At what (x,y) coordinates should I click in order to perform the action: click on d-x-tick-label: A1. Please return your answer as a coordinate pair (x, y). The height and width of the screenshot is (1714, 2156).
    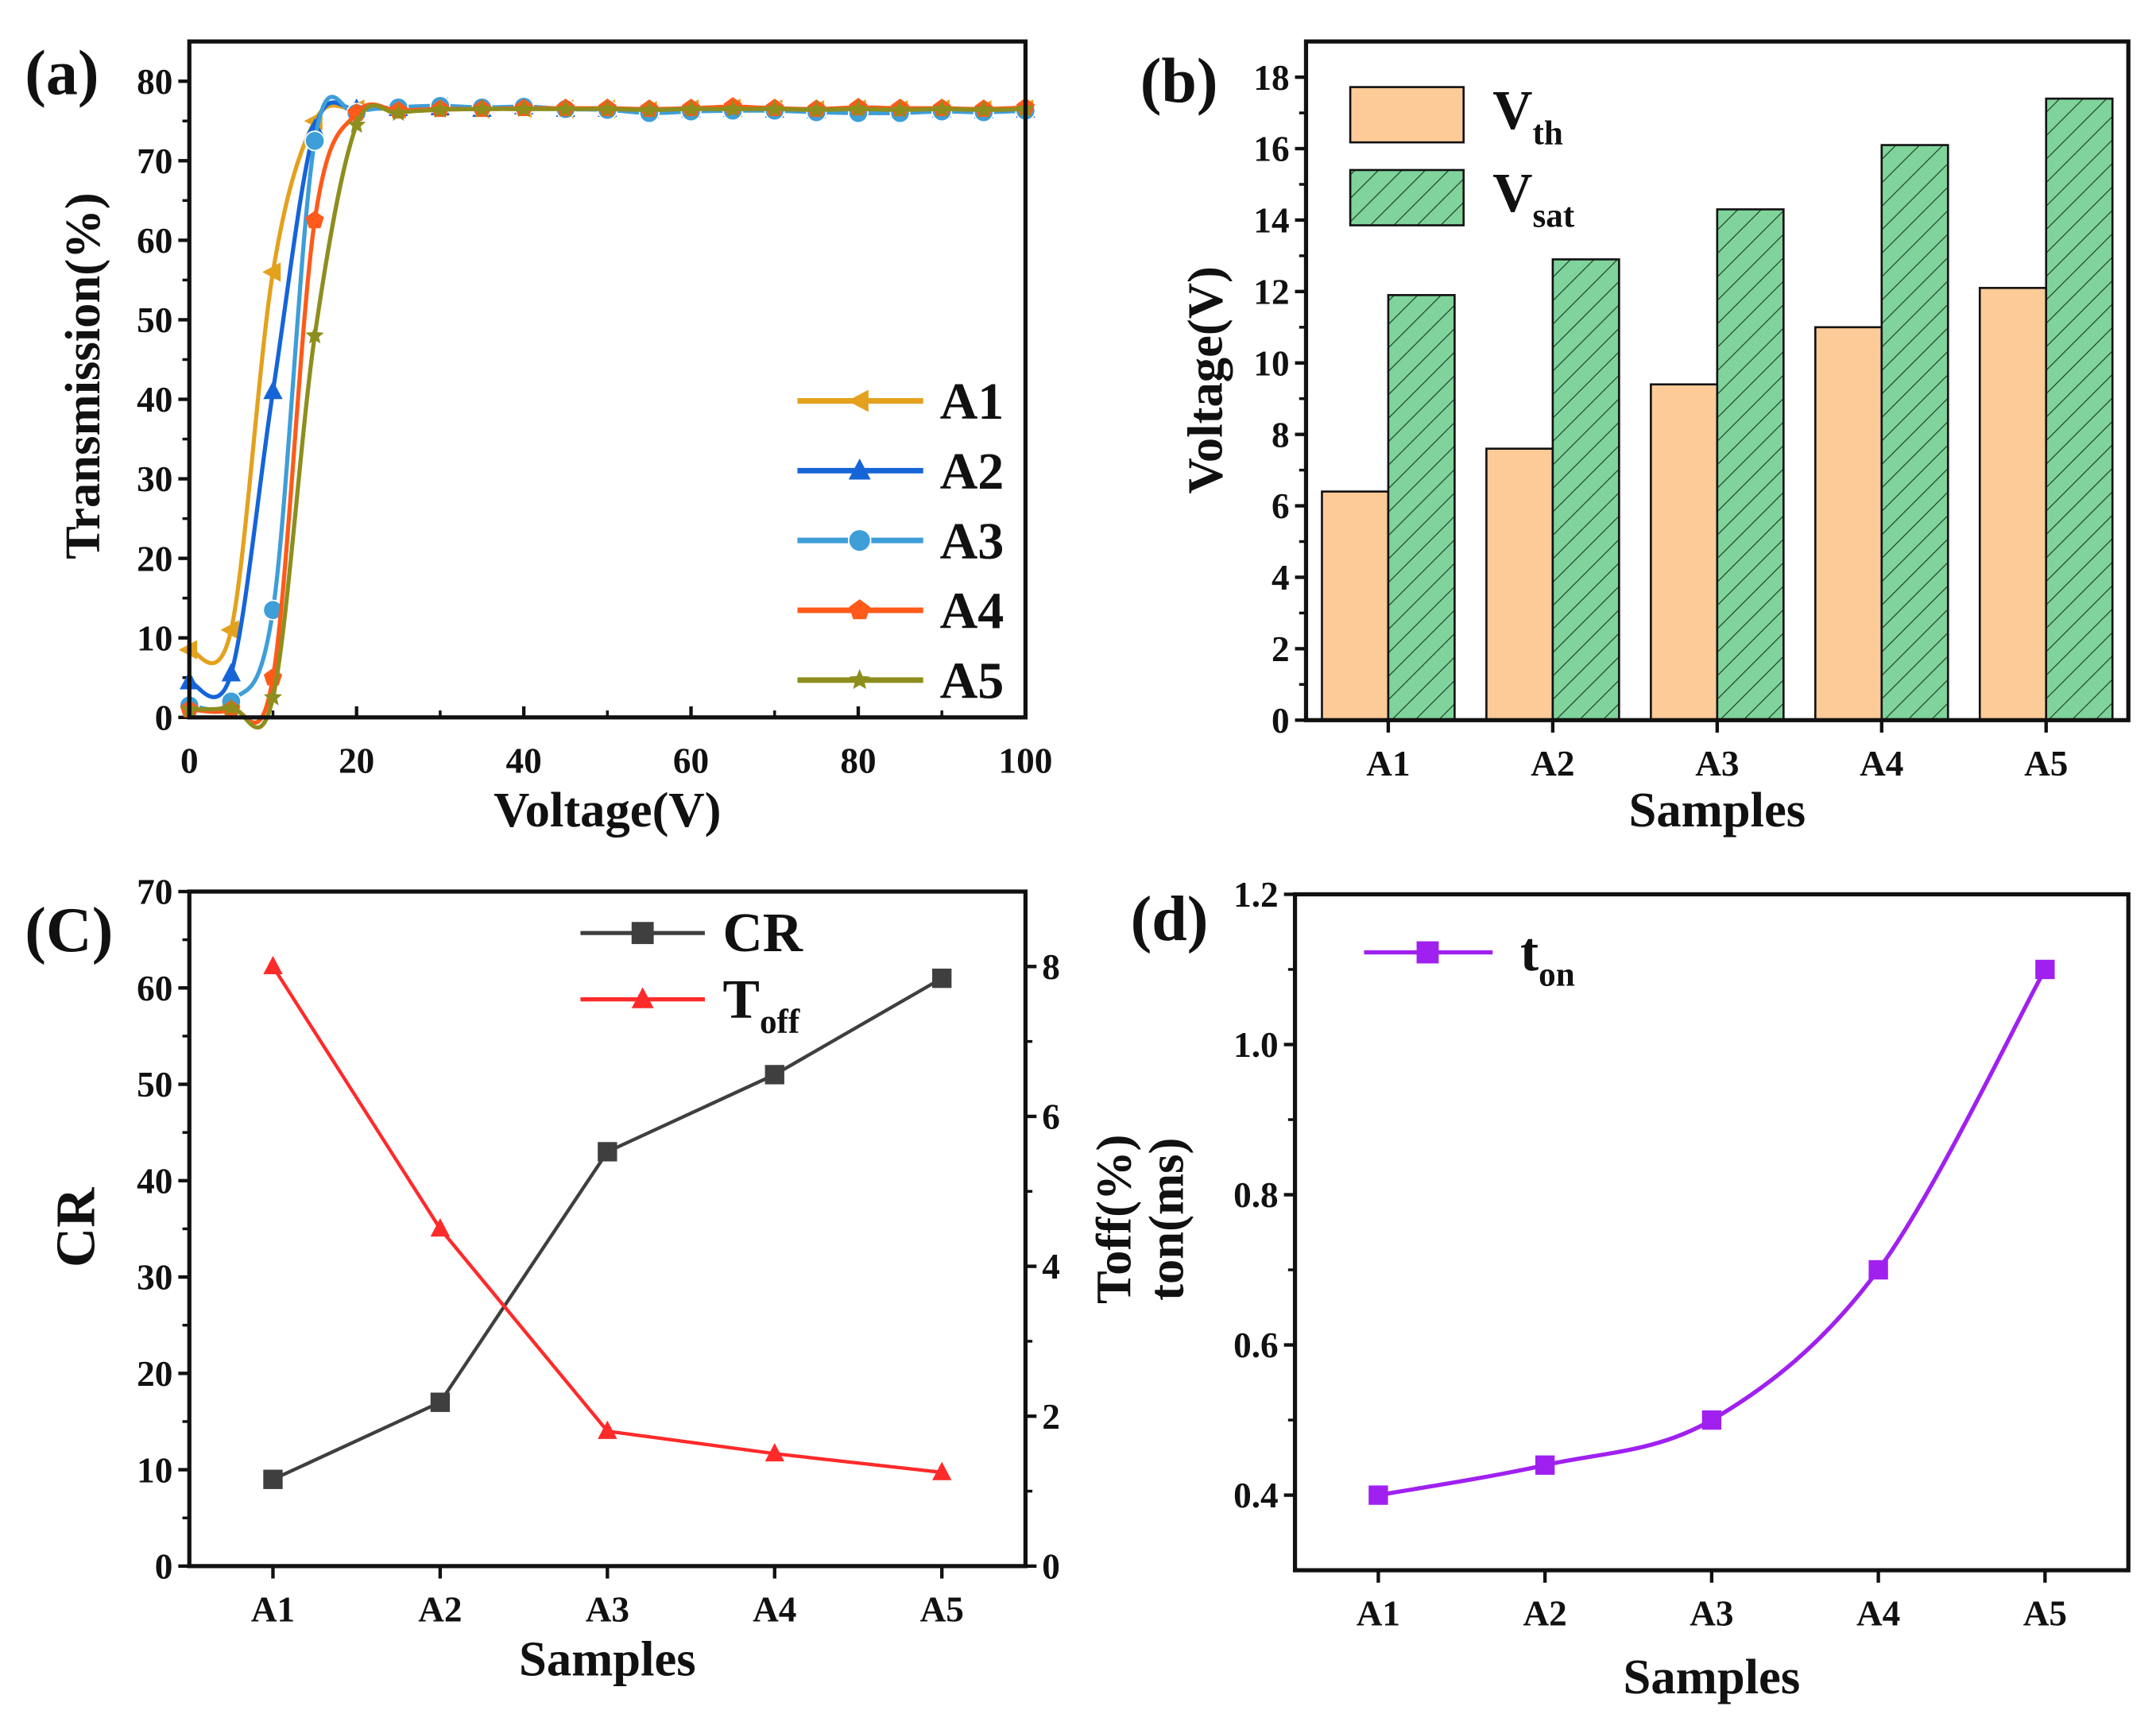
    Looking at the image, I should click on (1378, 1614).